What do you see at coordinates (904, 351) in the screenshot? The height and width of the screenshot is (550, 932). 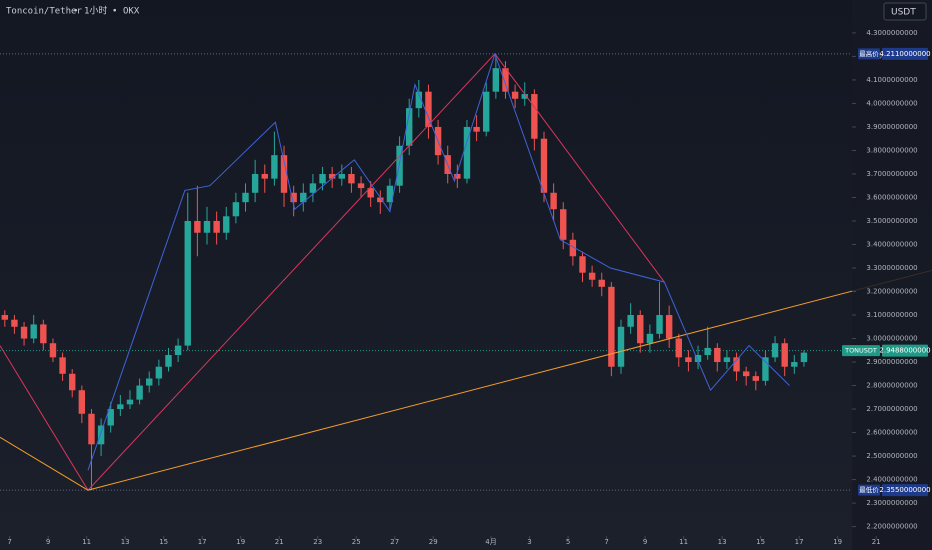 I see `level-value: 2.9488000000` at bounding box center [904, 351].